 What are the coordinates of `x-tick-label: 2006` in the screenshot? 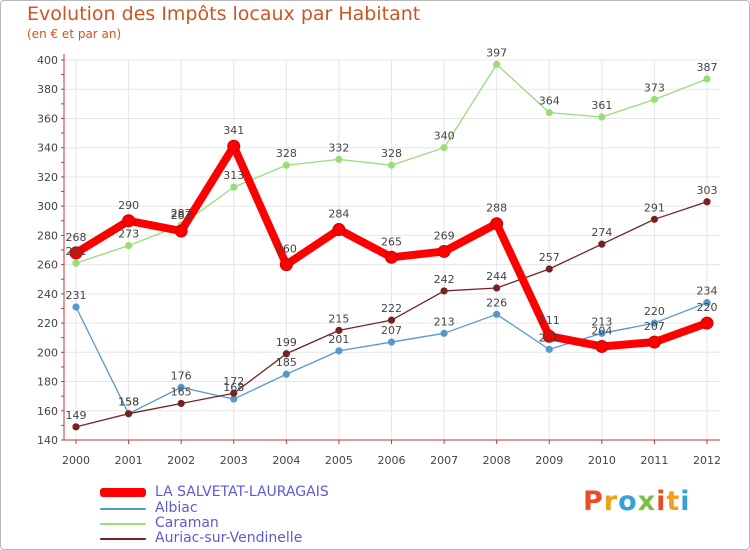 It's located at (392, 460).